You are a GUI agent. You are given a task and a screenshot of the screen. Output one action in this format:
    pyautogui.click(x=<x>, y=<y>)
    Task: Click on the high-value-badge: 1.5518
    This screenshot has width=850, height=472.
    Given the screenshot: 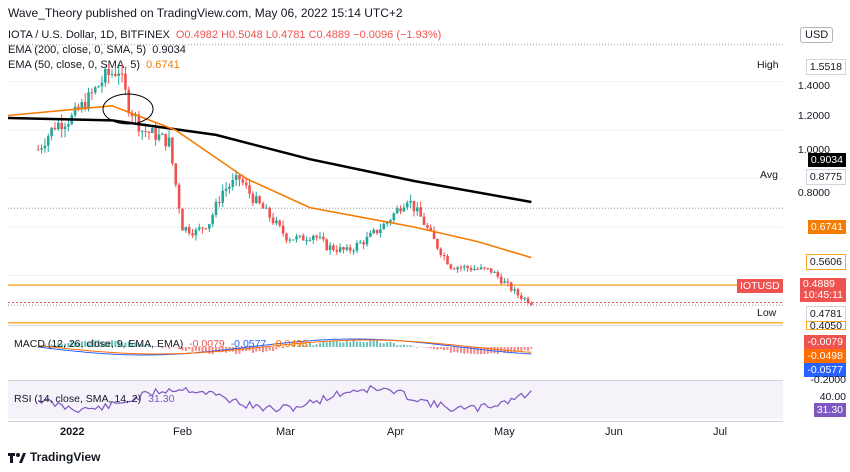 What is the action you would take?
    pyautogui.click(x=825, y=67)
    